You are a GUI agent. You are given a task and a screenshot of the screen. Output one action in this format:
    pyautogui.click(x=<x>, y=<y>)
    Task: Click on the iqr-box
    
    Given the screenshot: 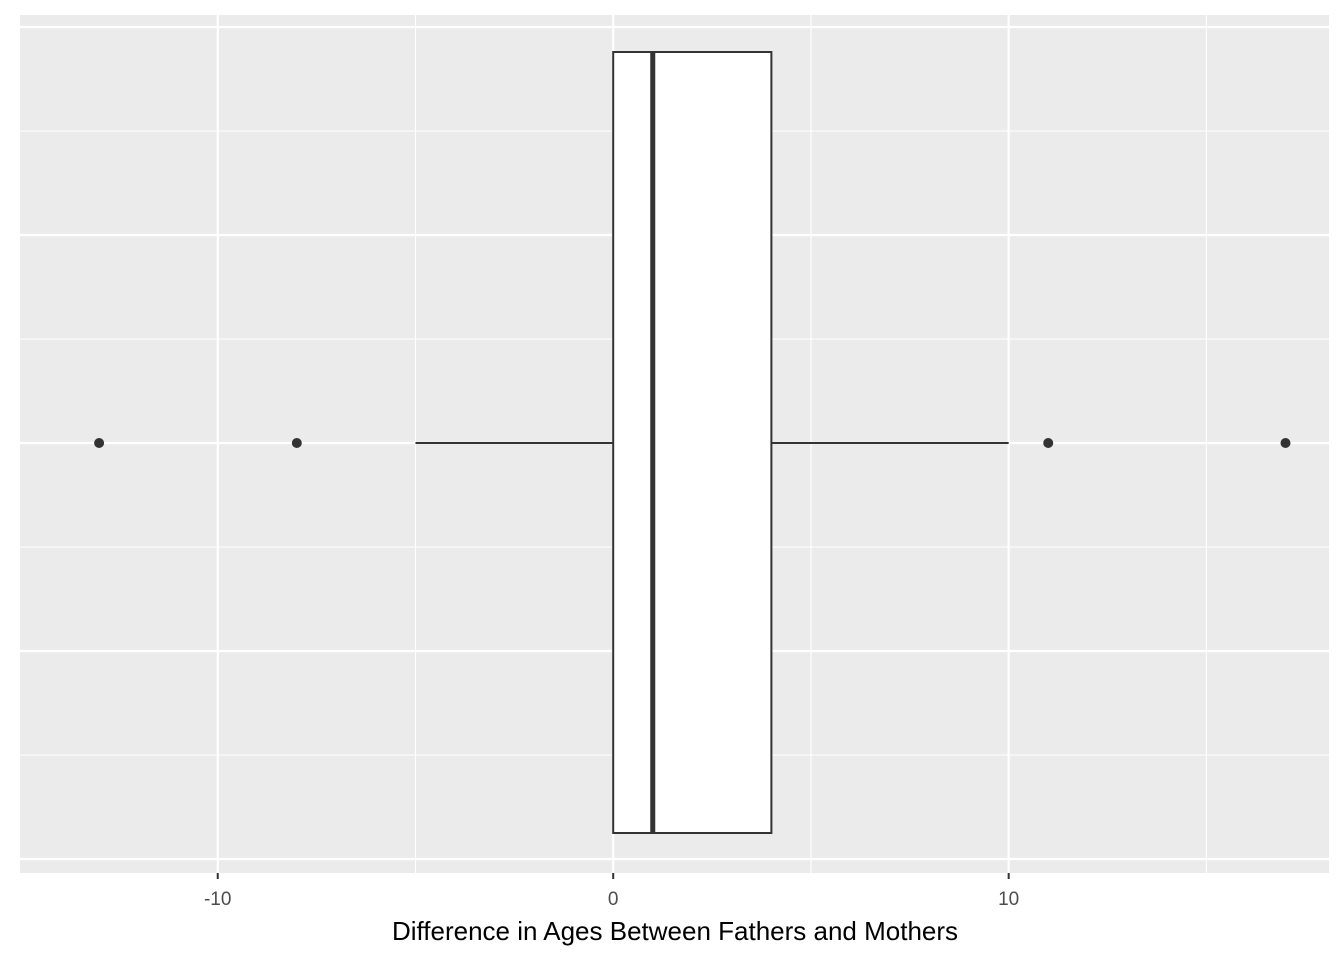 What is the action you would take?
    pyautogui.click(x=692, y=442)
    